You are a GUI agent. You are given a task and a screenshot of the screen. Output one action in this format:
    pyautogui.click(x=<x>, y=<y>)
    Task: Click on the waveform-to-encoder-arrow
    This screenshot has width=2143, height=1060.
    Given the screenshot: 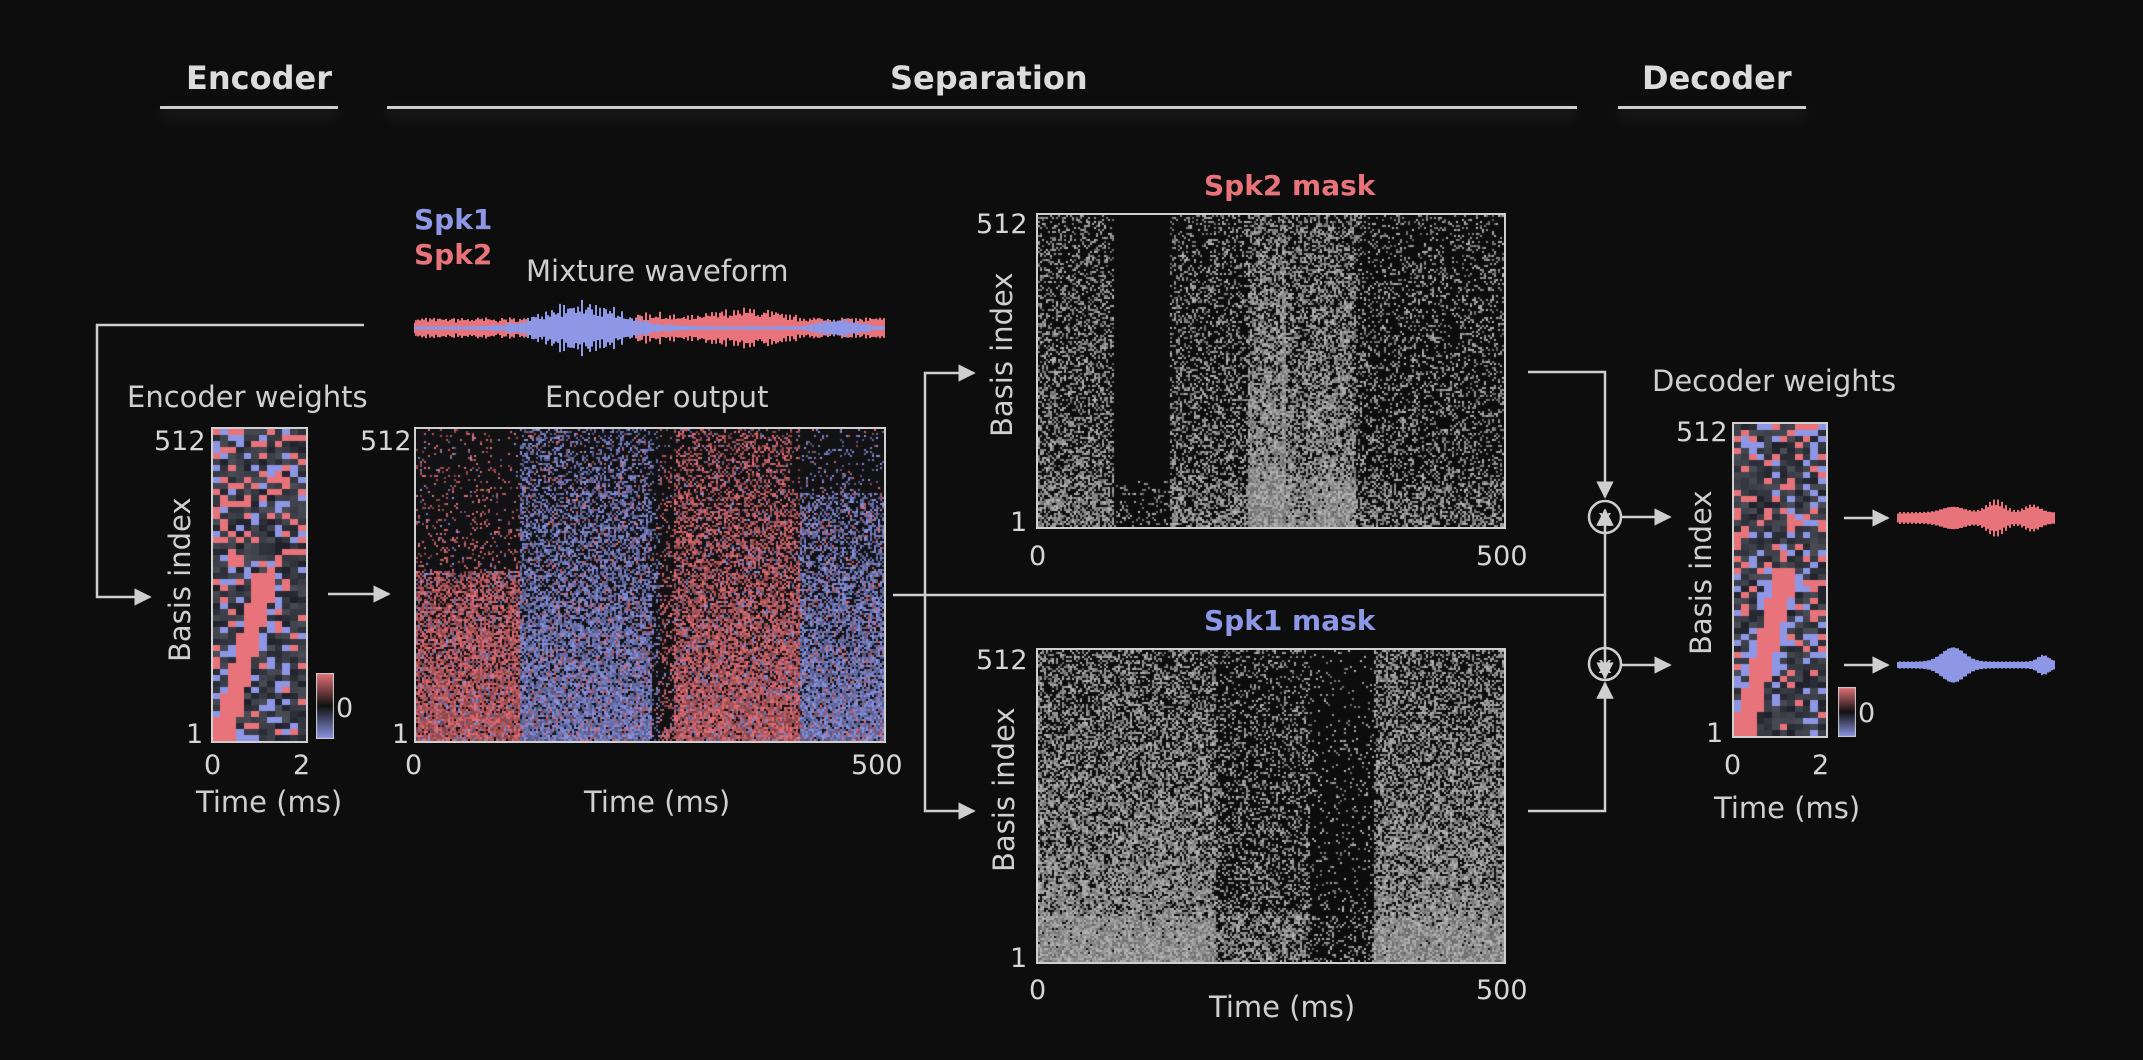 What is the action you would take?
    pyautogui.click(x=230, y=461)
    